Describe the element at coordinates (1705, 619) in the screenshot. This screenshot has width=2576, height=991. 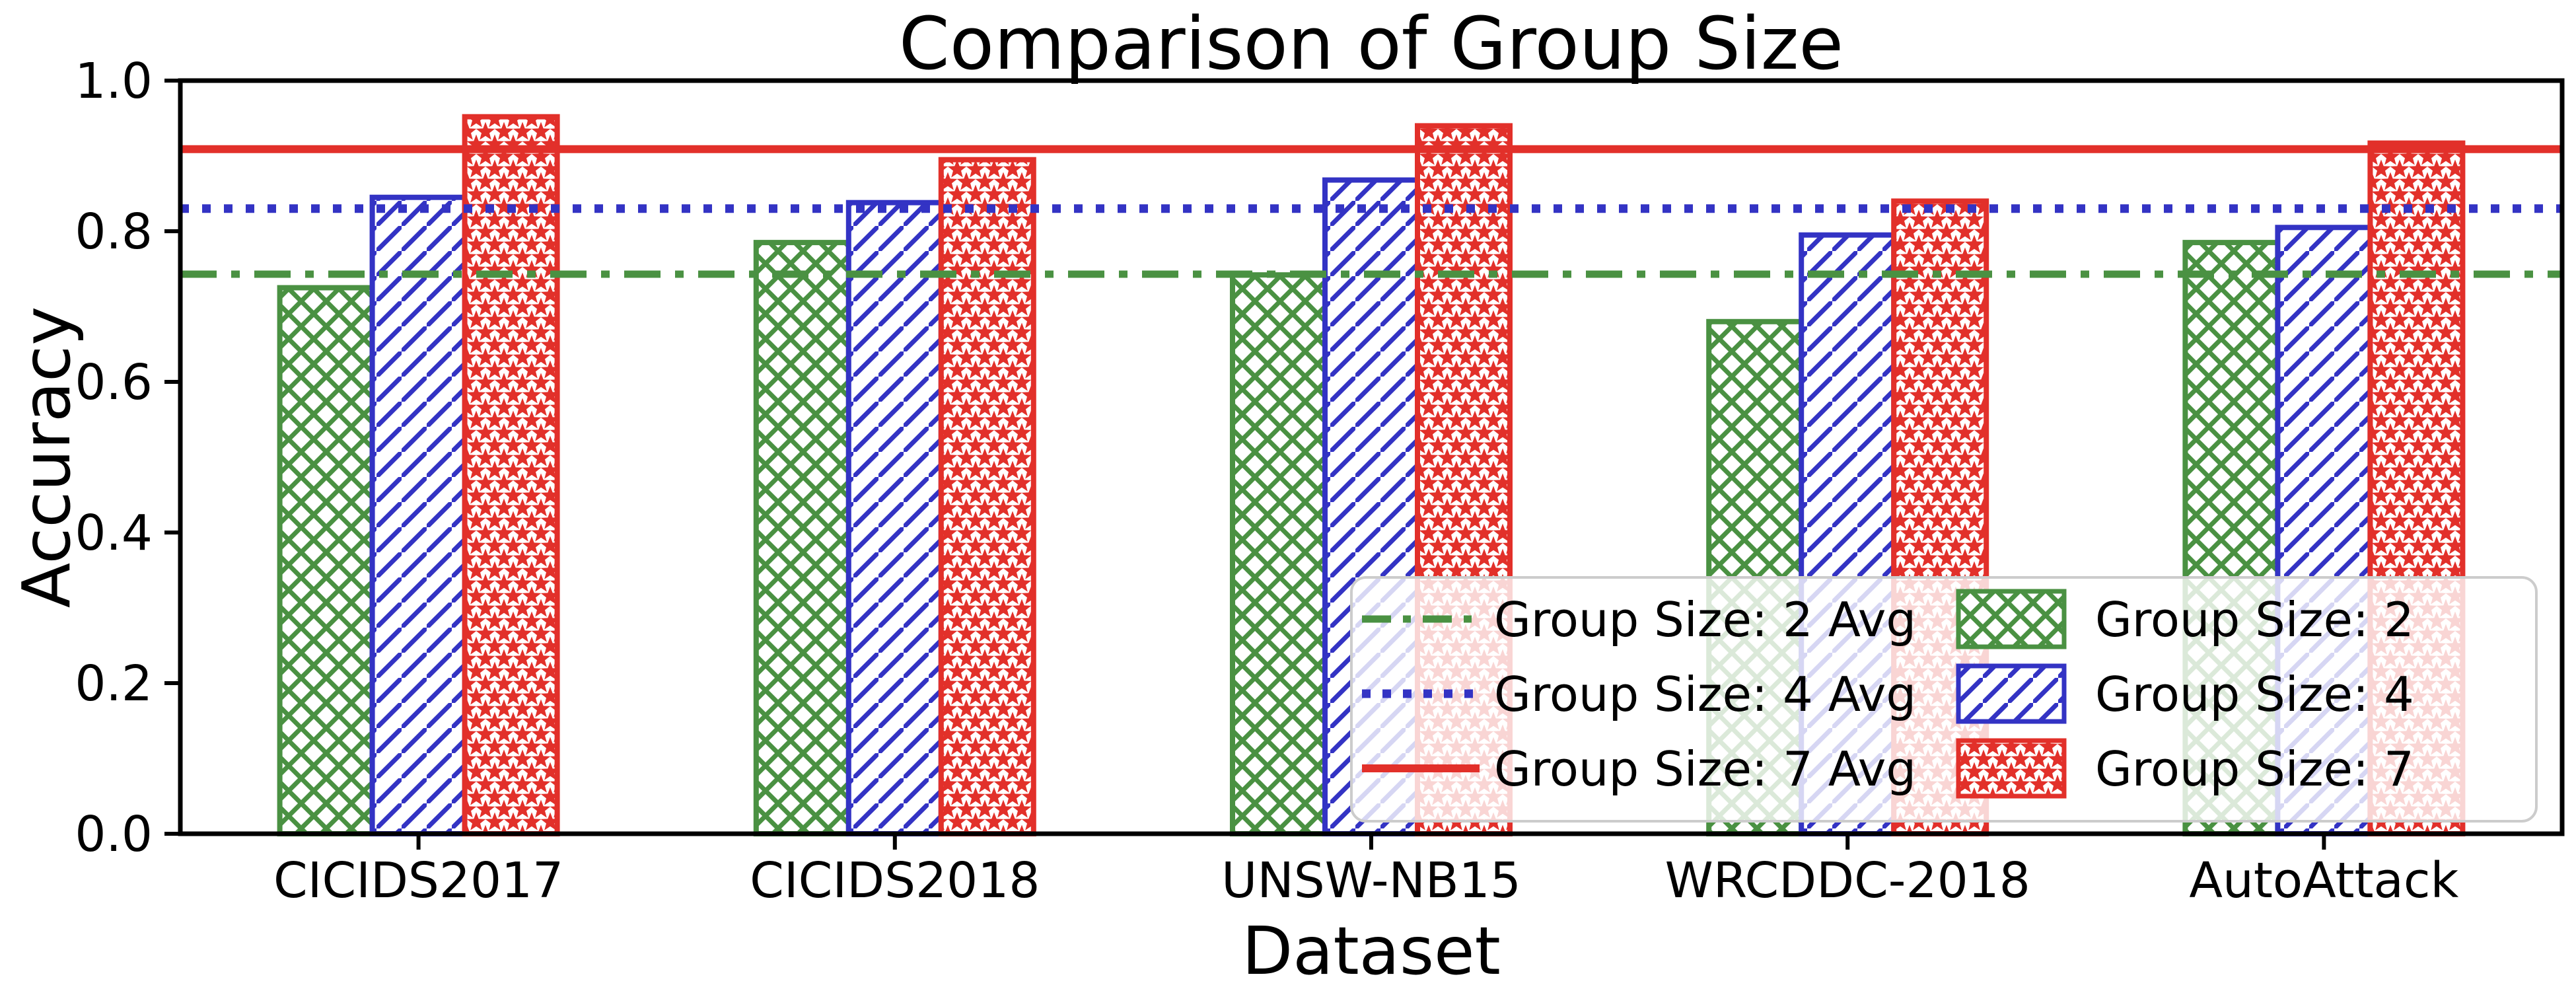
I see `legend-label-avg2: Group Size: 2 Avg` at that location.